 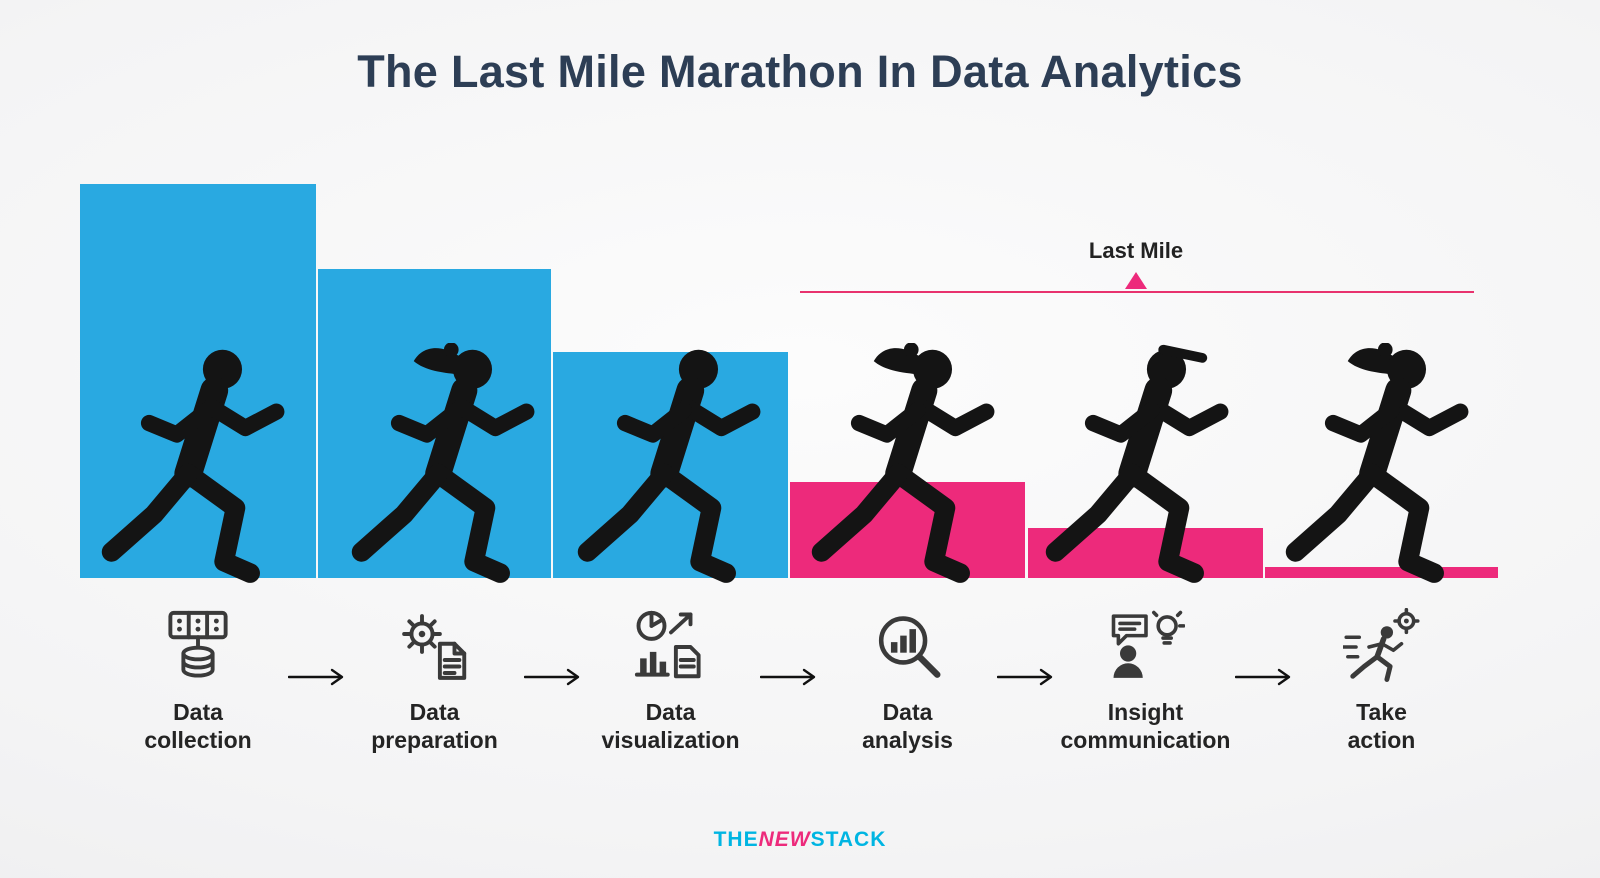 I want to click on data-analysis-icon, so click(x=907, y=647).